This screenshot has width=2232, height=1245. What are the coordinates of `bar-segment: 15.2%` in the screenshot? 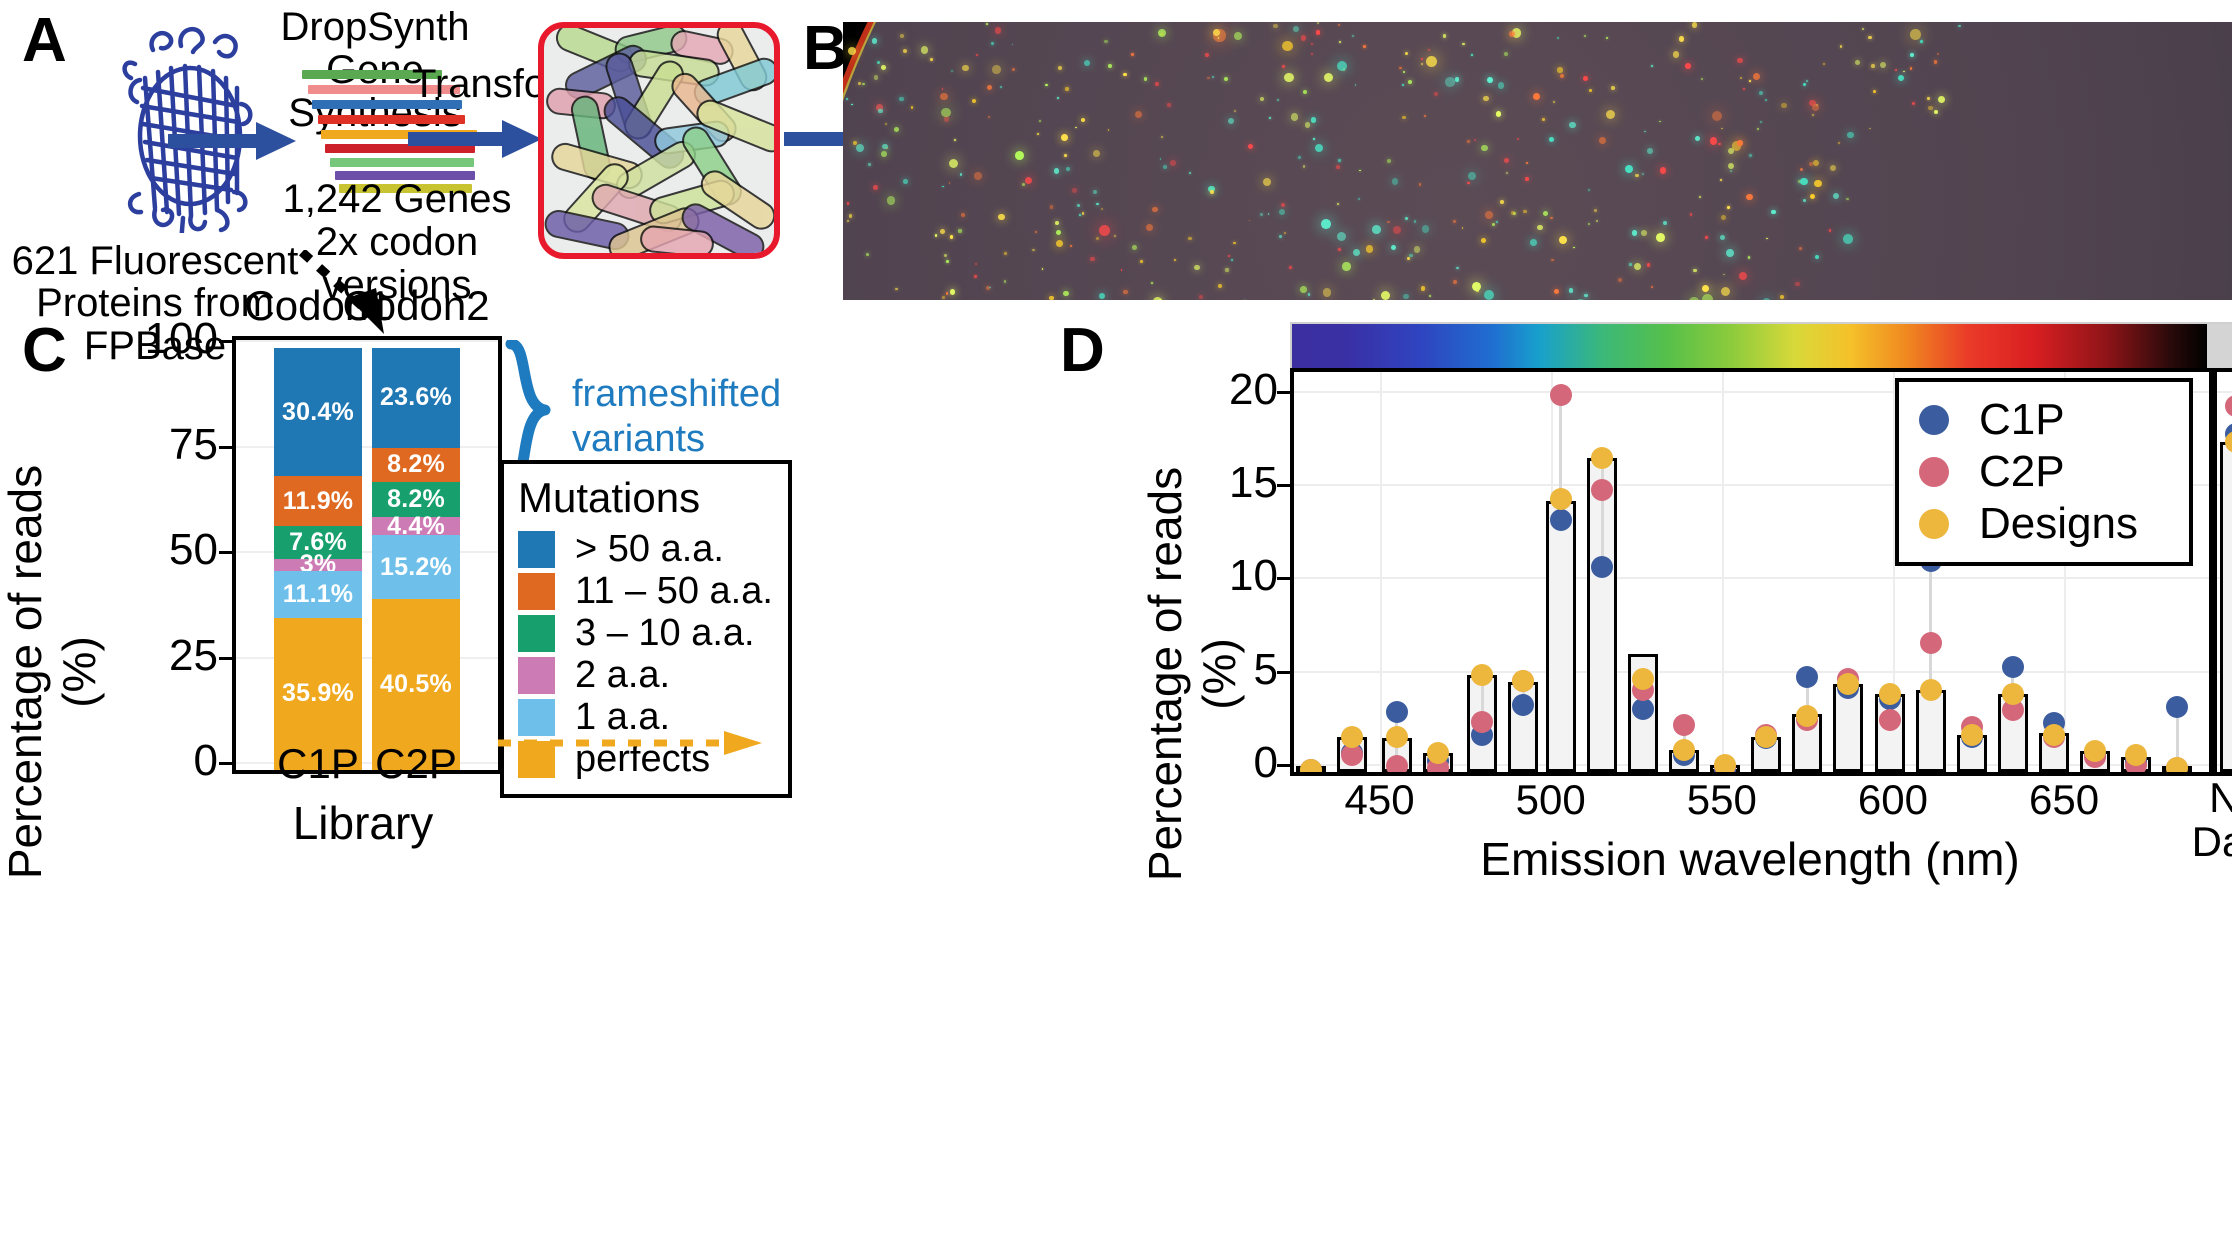 It's located at (416, 567).